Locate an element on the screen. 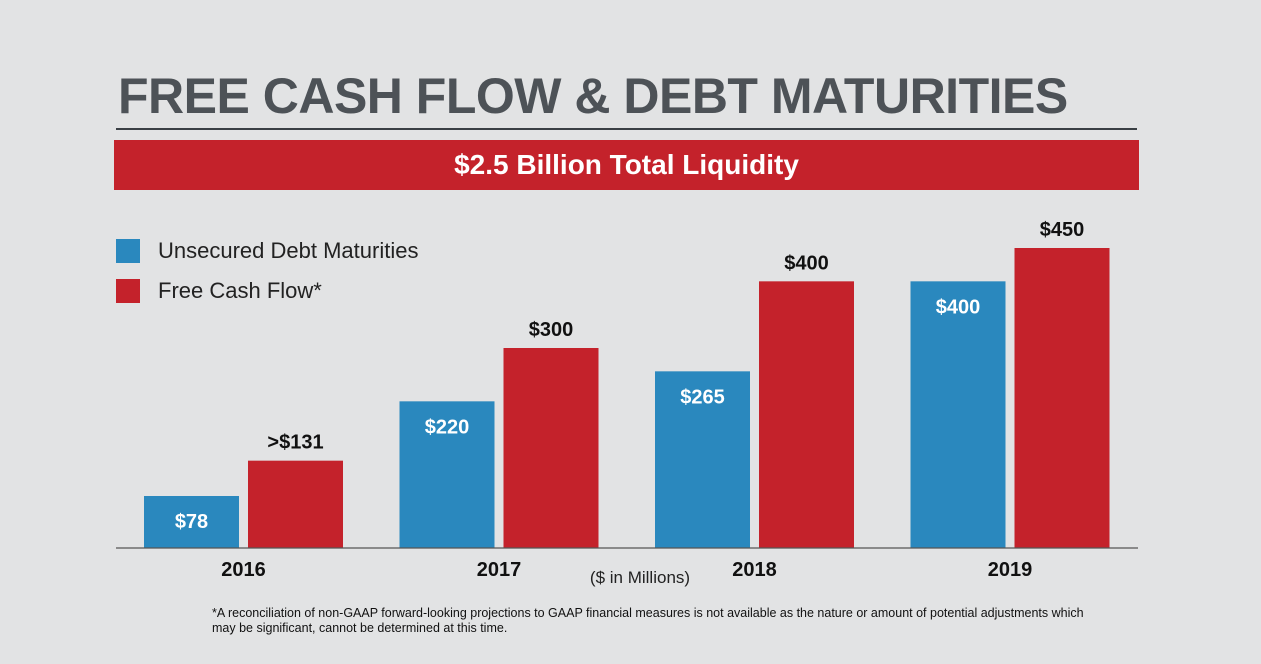 This screenshot has width=1261, height=664. bar-fcf-2018 is located at coordinates (806, 414).